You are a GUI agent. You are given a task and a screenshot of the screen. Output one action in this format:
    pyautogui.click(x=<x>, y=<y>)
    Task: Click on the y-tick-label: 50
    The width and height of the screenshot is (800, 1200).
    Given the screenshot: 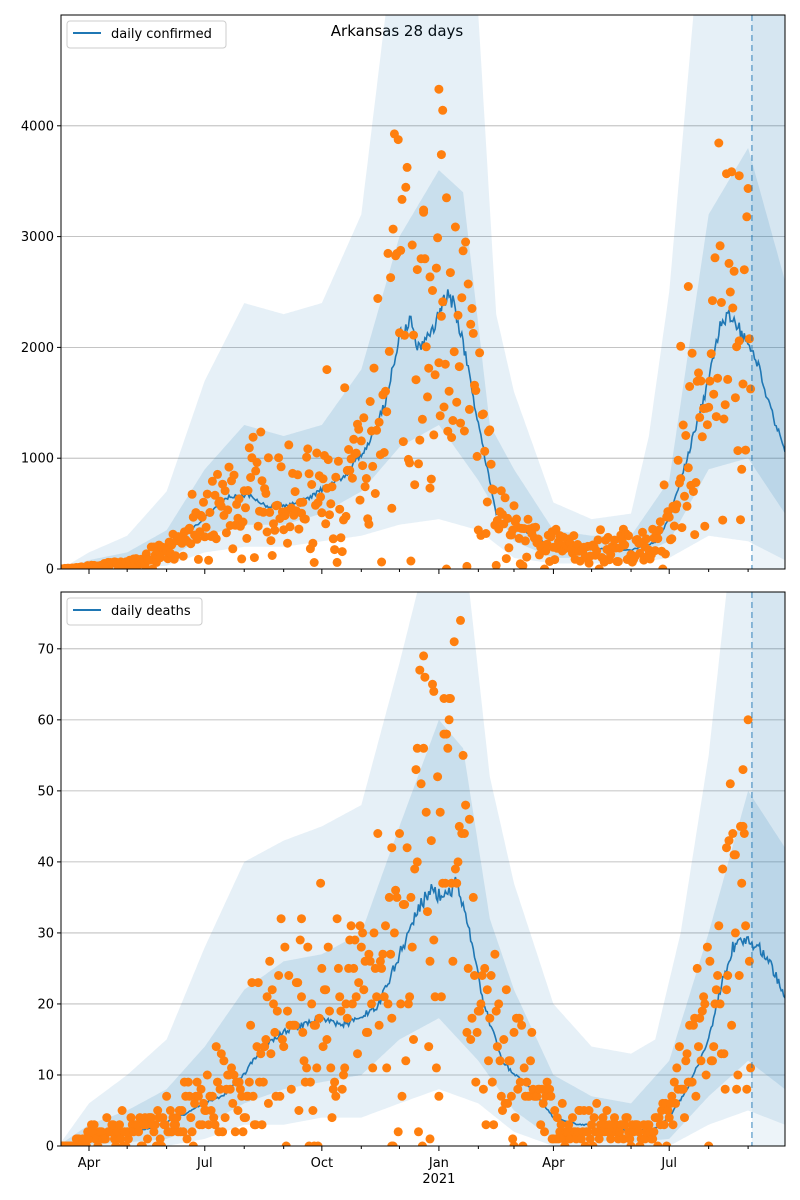 What is the action you would take?
    pyautogui.click(x=45, y=791)
    